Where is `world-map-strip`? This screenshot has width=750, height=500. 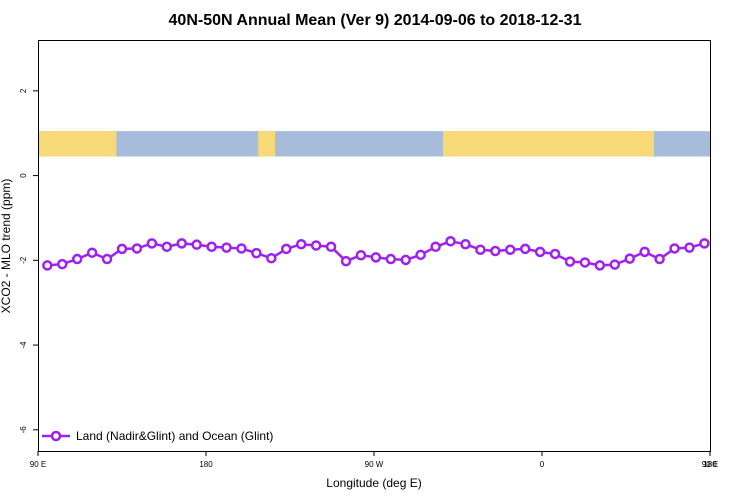 world-map-strip is located at coordinates (374, 144).